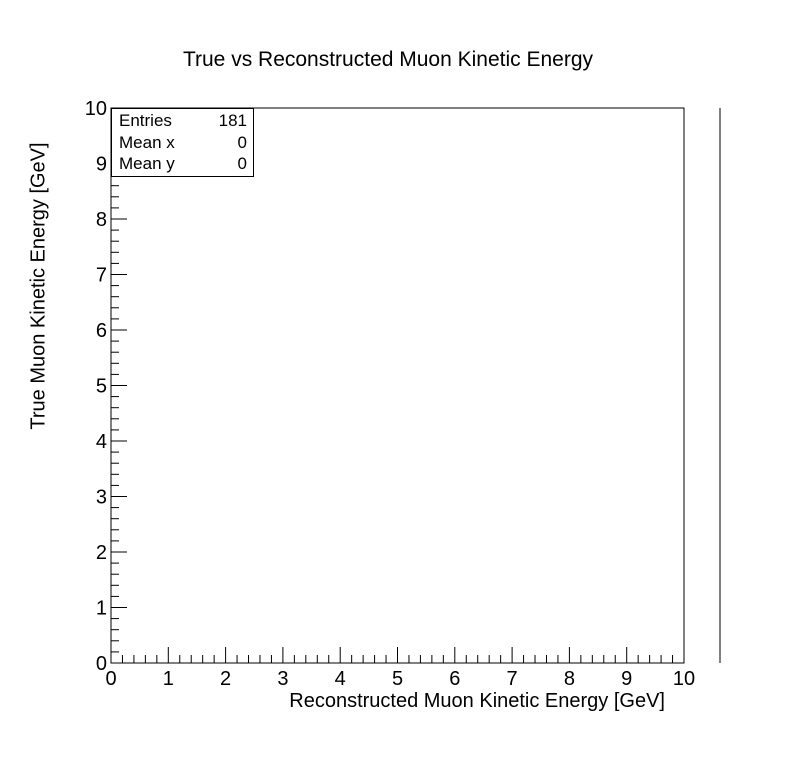 This screenshot has width=796, height=772. I want to click on stats-label: Mean y, so click(147, 163).